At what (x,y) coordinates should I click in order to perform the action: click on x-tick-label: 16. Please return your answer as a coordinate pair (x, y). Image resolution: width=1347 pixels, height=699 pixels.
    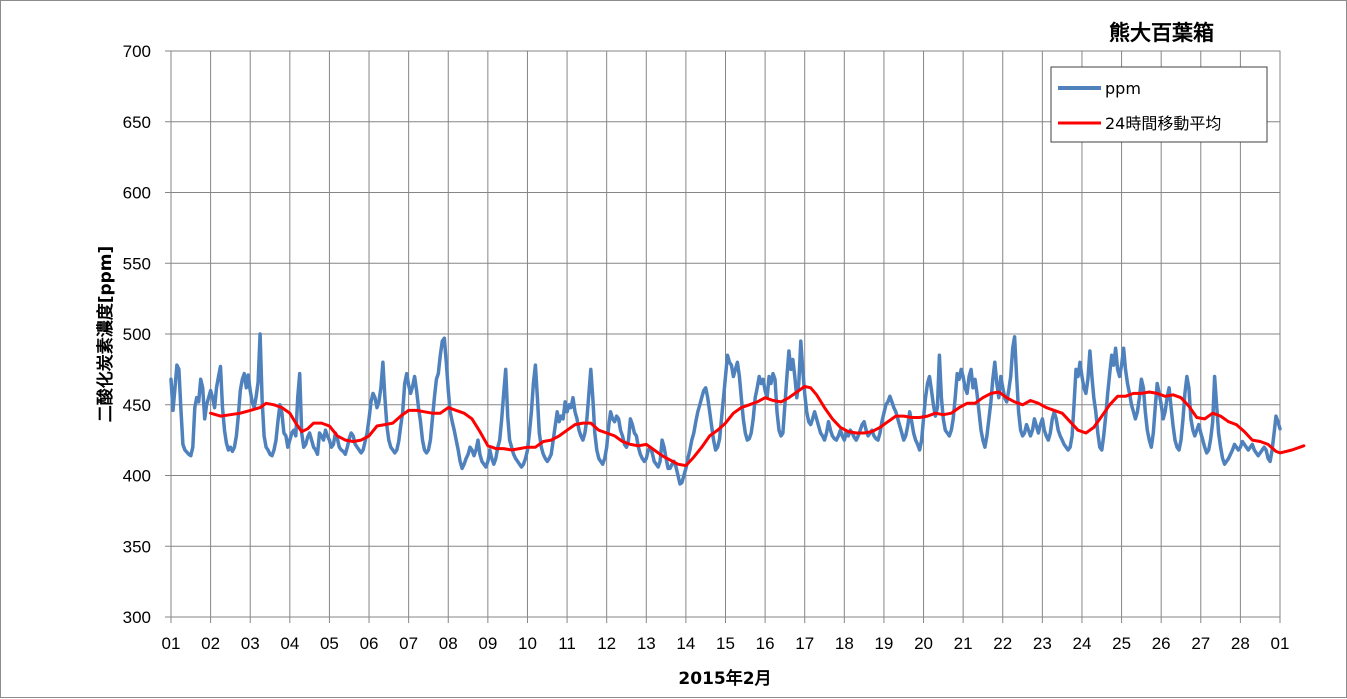
    Looking at the image, I should click on (765, 643).